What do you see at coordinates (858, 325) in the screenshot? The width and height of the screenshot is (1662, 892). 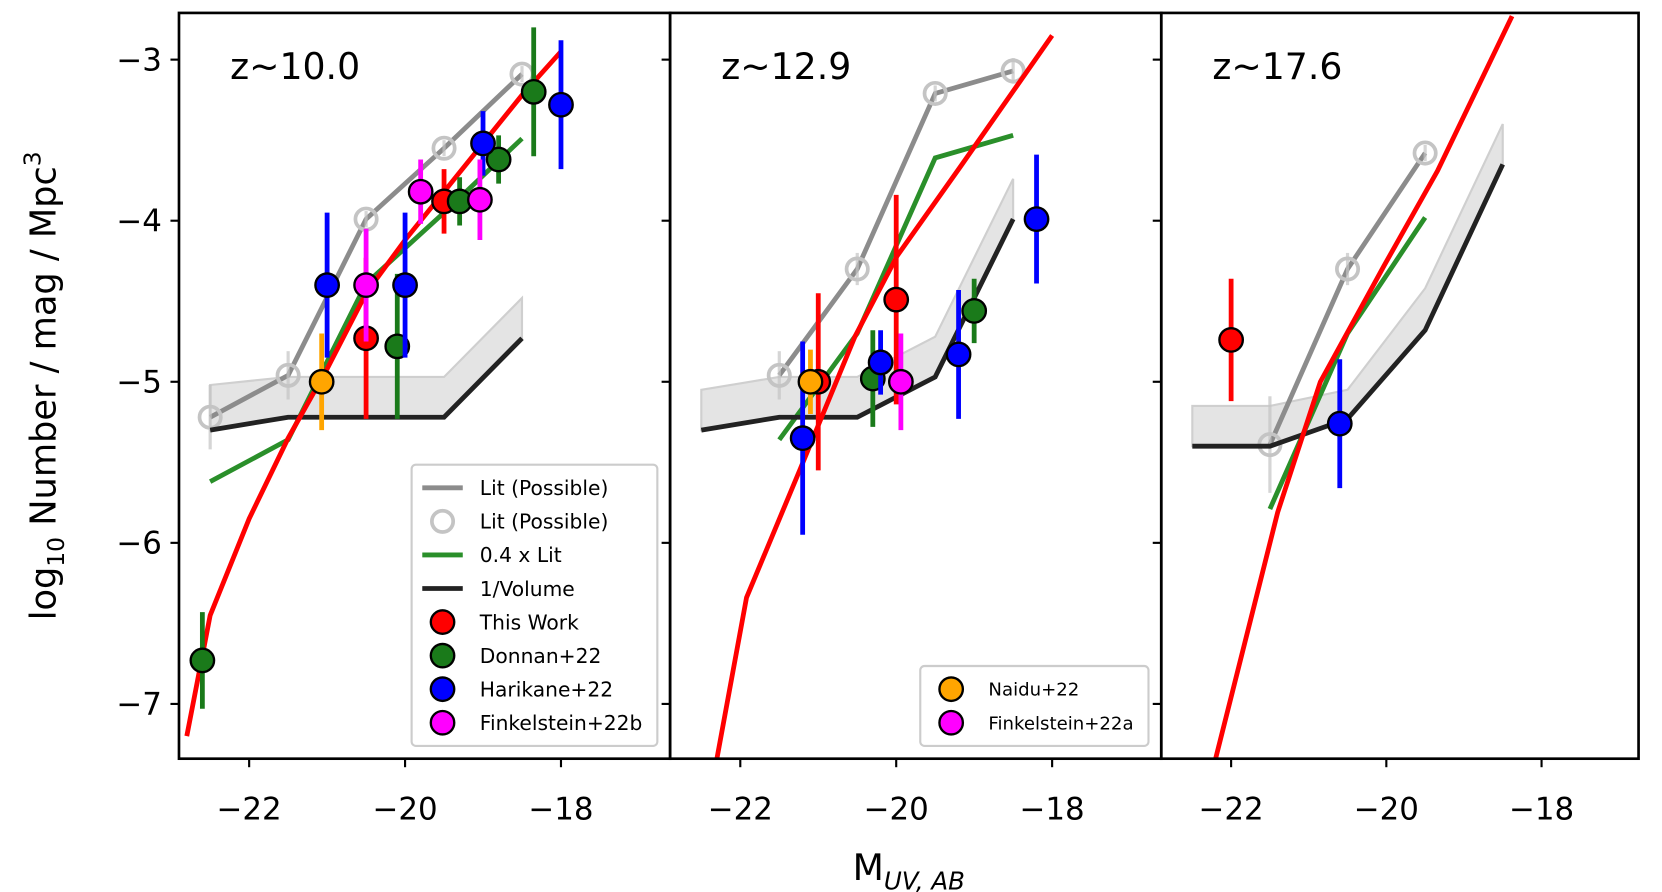 I see `line` at bounding box center [858, 325].